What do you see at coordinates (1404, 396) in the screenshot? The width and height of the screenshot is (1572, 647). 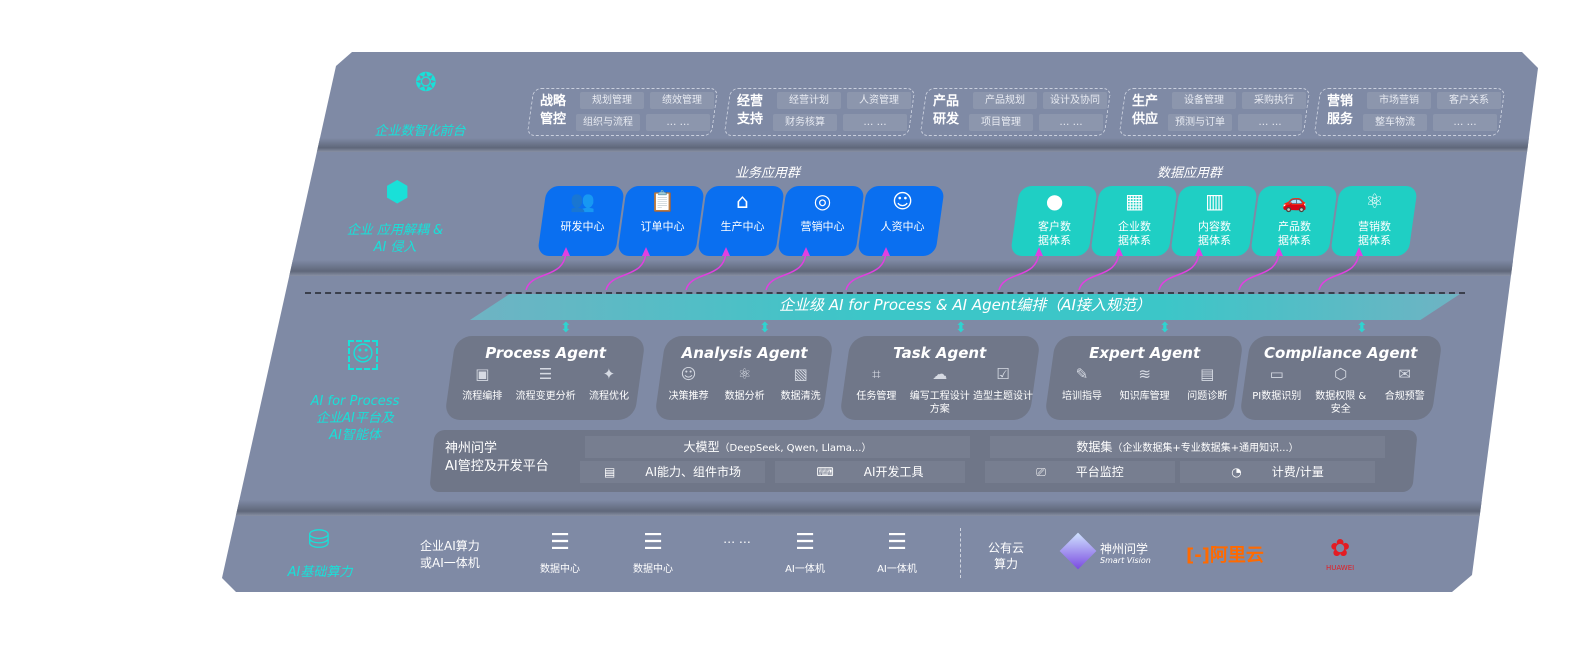 I see `feature-label: 合规预警` at bounding box center [1404, 396].